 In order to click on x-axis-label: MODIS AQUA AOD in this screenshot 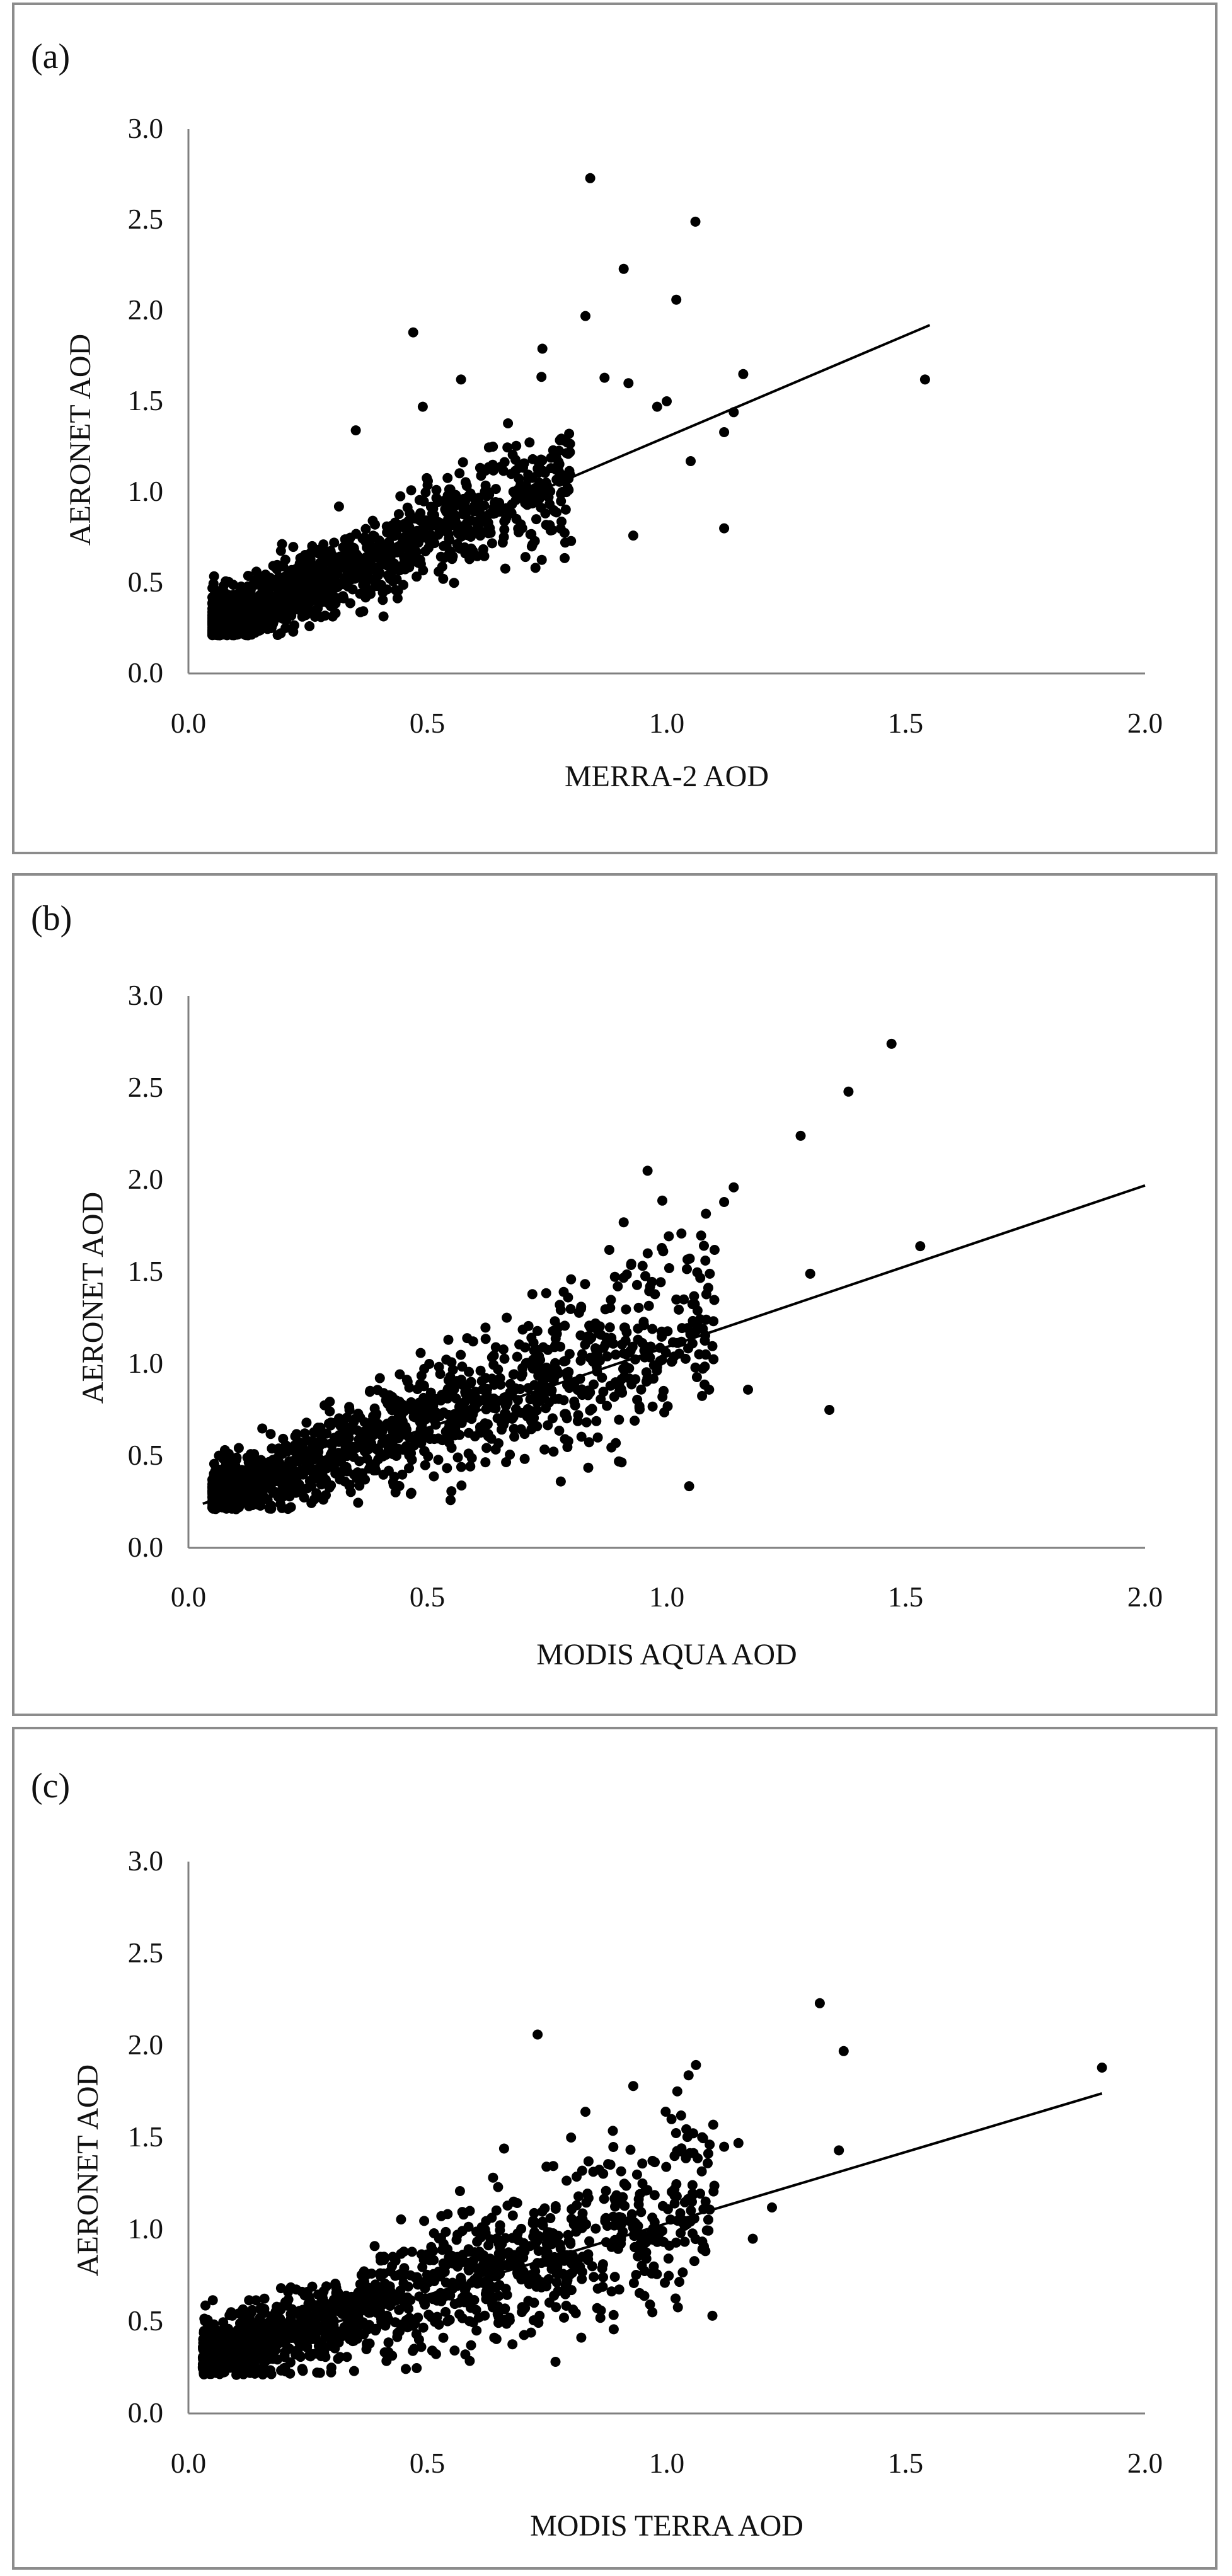, I will do `click(666, 1654)`.